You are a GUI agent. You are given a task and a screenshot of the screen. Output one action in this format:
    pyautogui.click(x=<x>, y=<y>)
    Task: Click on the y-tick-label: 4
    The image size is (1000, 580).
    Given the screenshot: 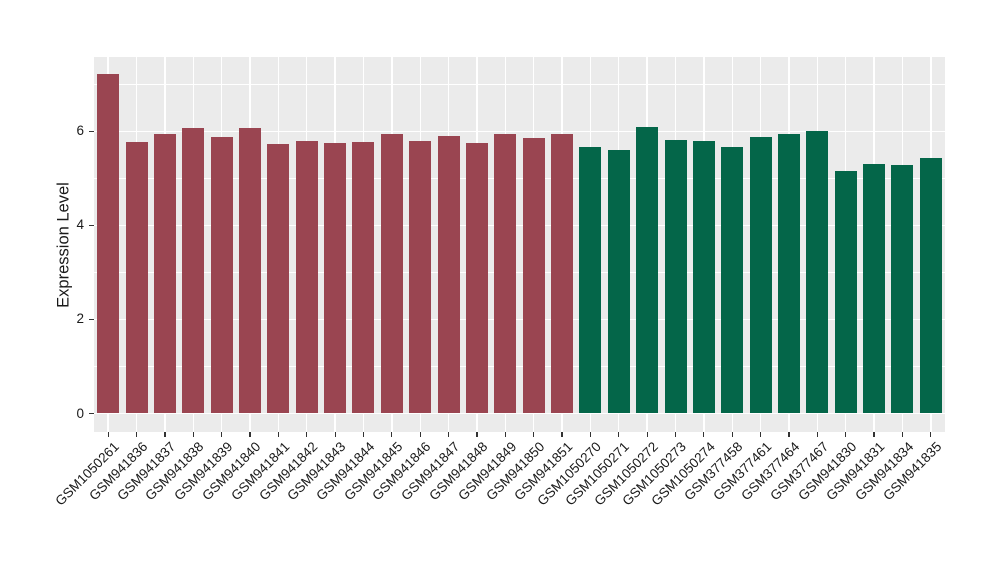 What is the action you would take?
    pyautogui.click(x=80, y=225)
    